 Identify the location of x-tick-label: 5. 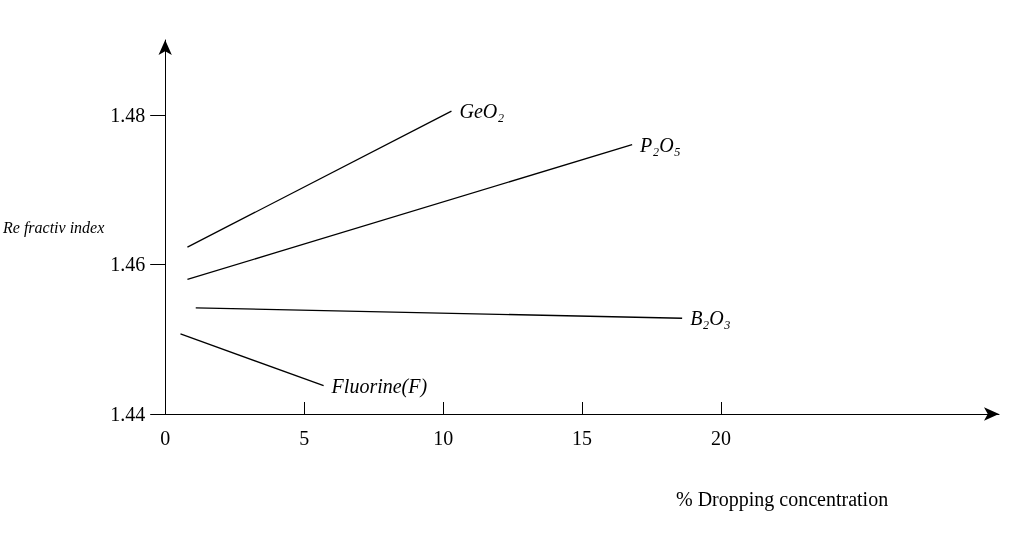
(304, 438).